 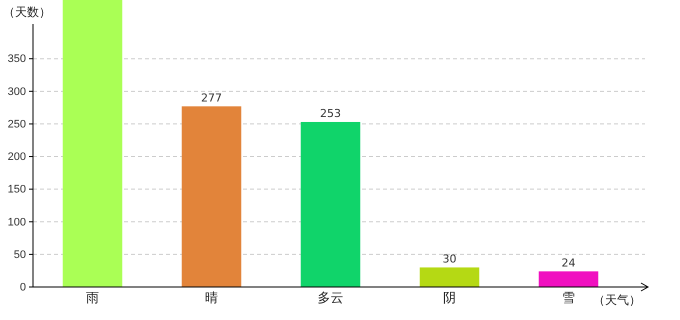 I want to click on x-tick-label: 多云, so click(x=331, y=298).